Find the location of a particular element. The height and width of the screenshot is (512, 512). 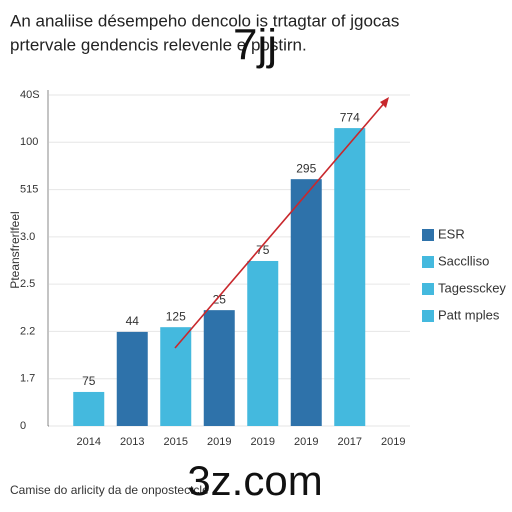

y-tick-label: 40S is located at coordinates (30, 95).